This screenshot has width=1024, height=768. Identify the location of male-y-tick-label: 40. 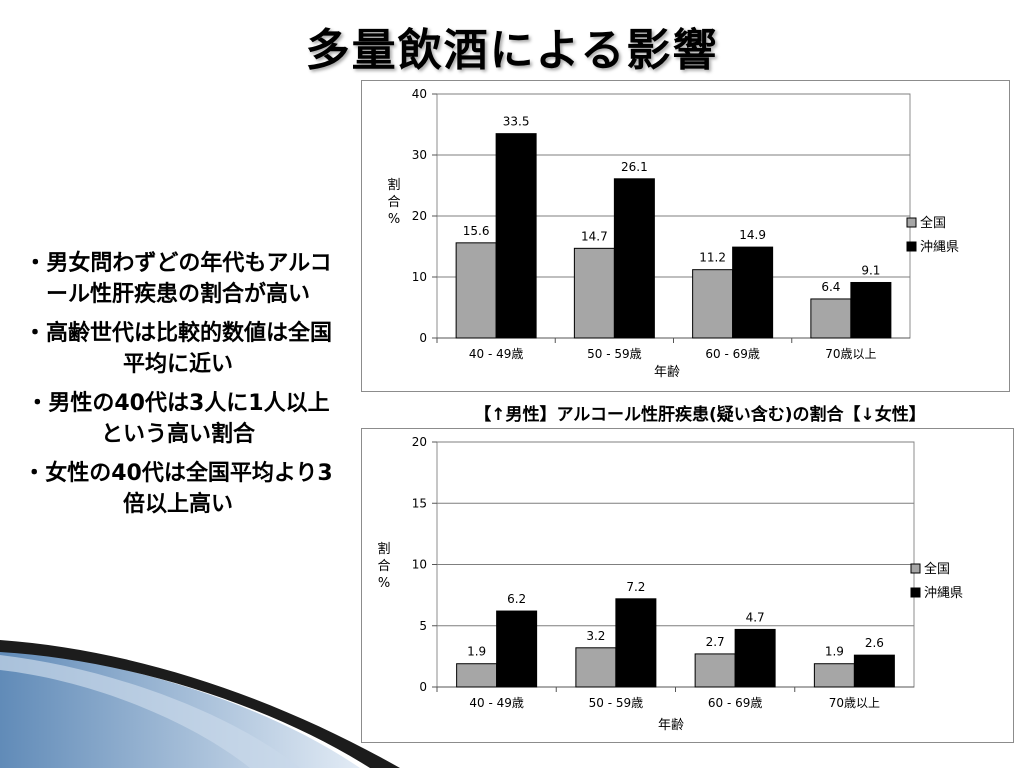
(419, 94).